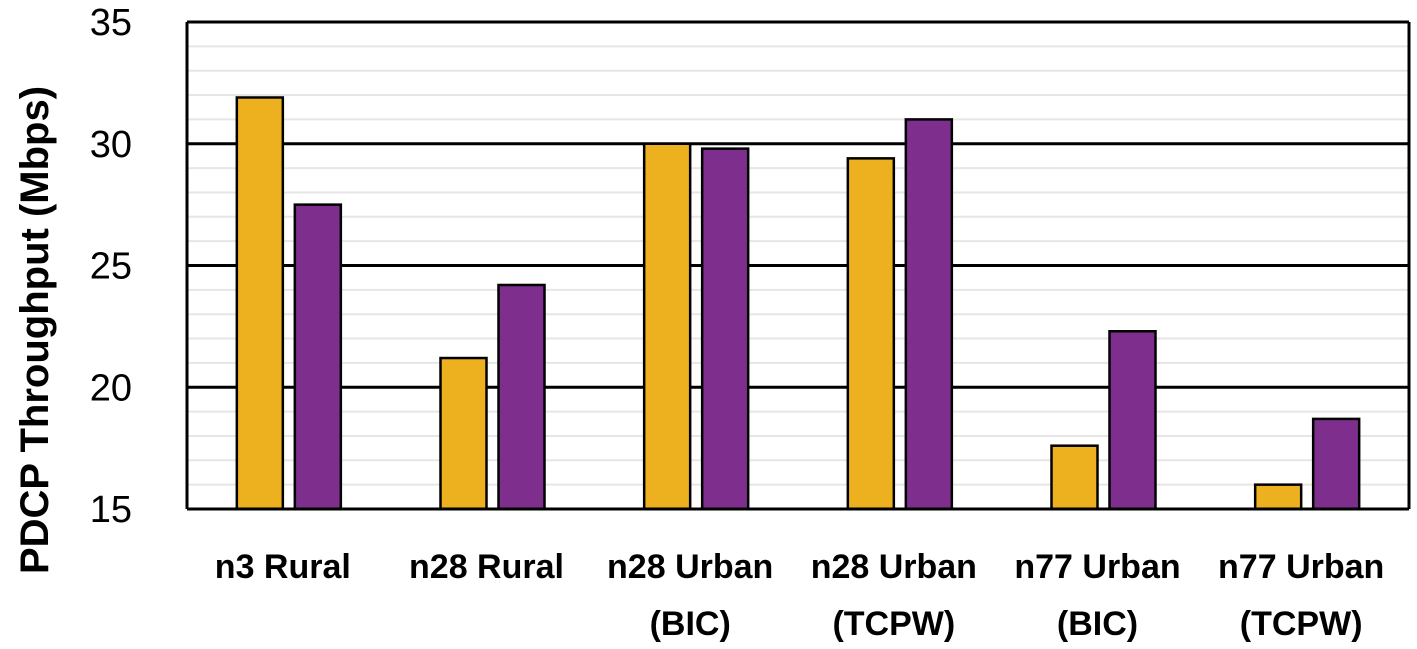 Image resolution: width=1417 pixels, height=649 pixels. What do you see at coordinates (260, 303) in the screenshot?
I see `bar-series1-cat1` at bounding box center [260, 303].